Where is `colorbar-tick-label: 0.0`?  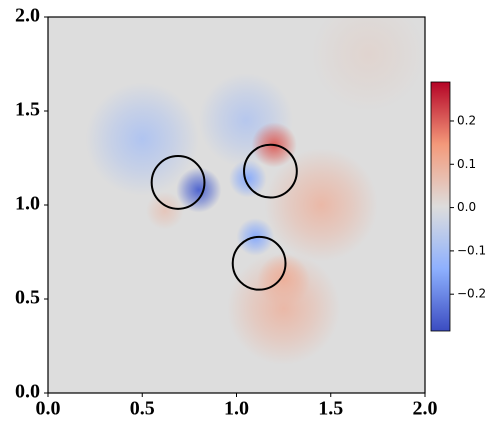 colorbar-tick-label: 0.0 is located at coordinates (466, 207).